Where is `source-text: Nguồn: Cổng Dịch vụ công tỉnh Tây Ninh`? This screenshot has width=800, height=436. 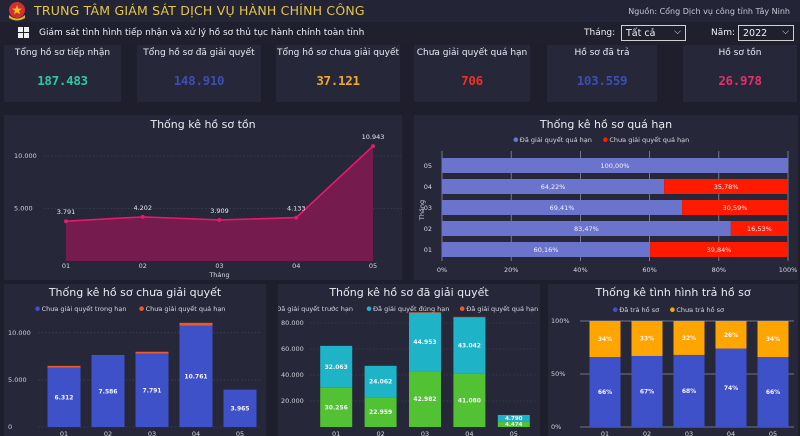
source-text: Nguồn: Cổng Dịch vụ công tỉnh Tây Ninh is located at coordinates (709, 11).